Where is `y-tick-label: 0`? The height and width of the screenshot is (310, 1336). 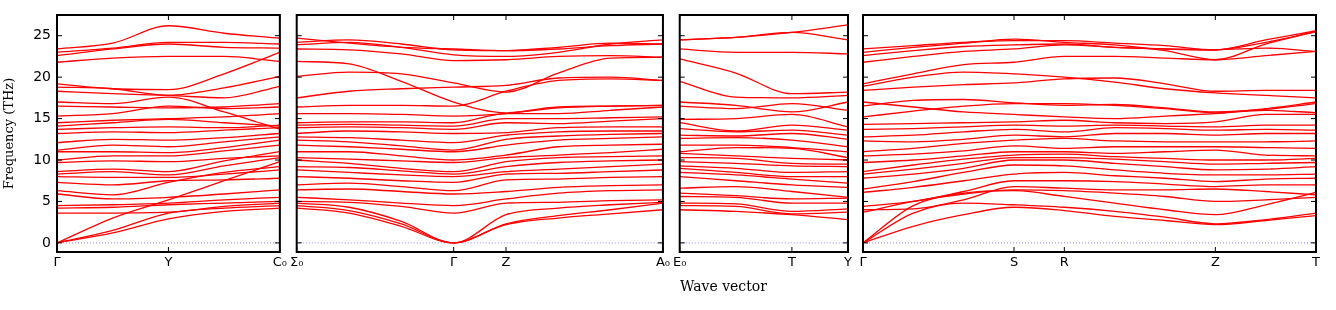 y-tick-label: 0 is located at coordinates (46, 241).